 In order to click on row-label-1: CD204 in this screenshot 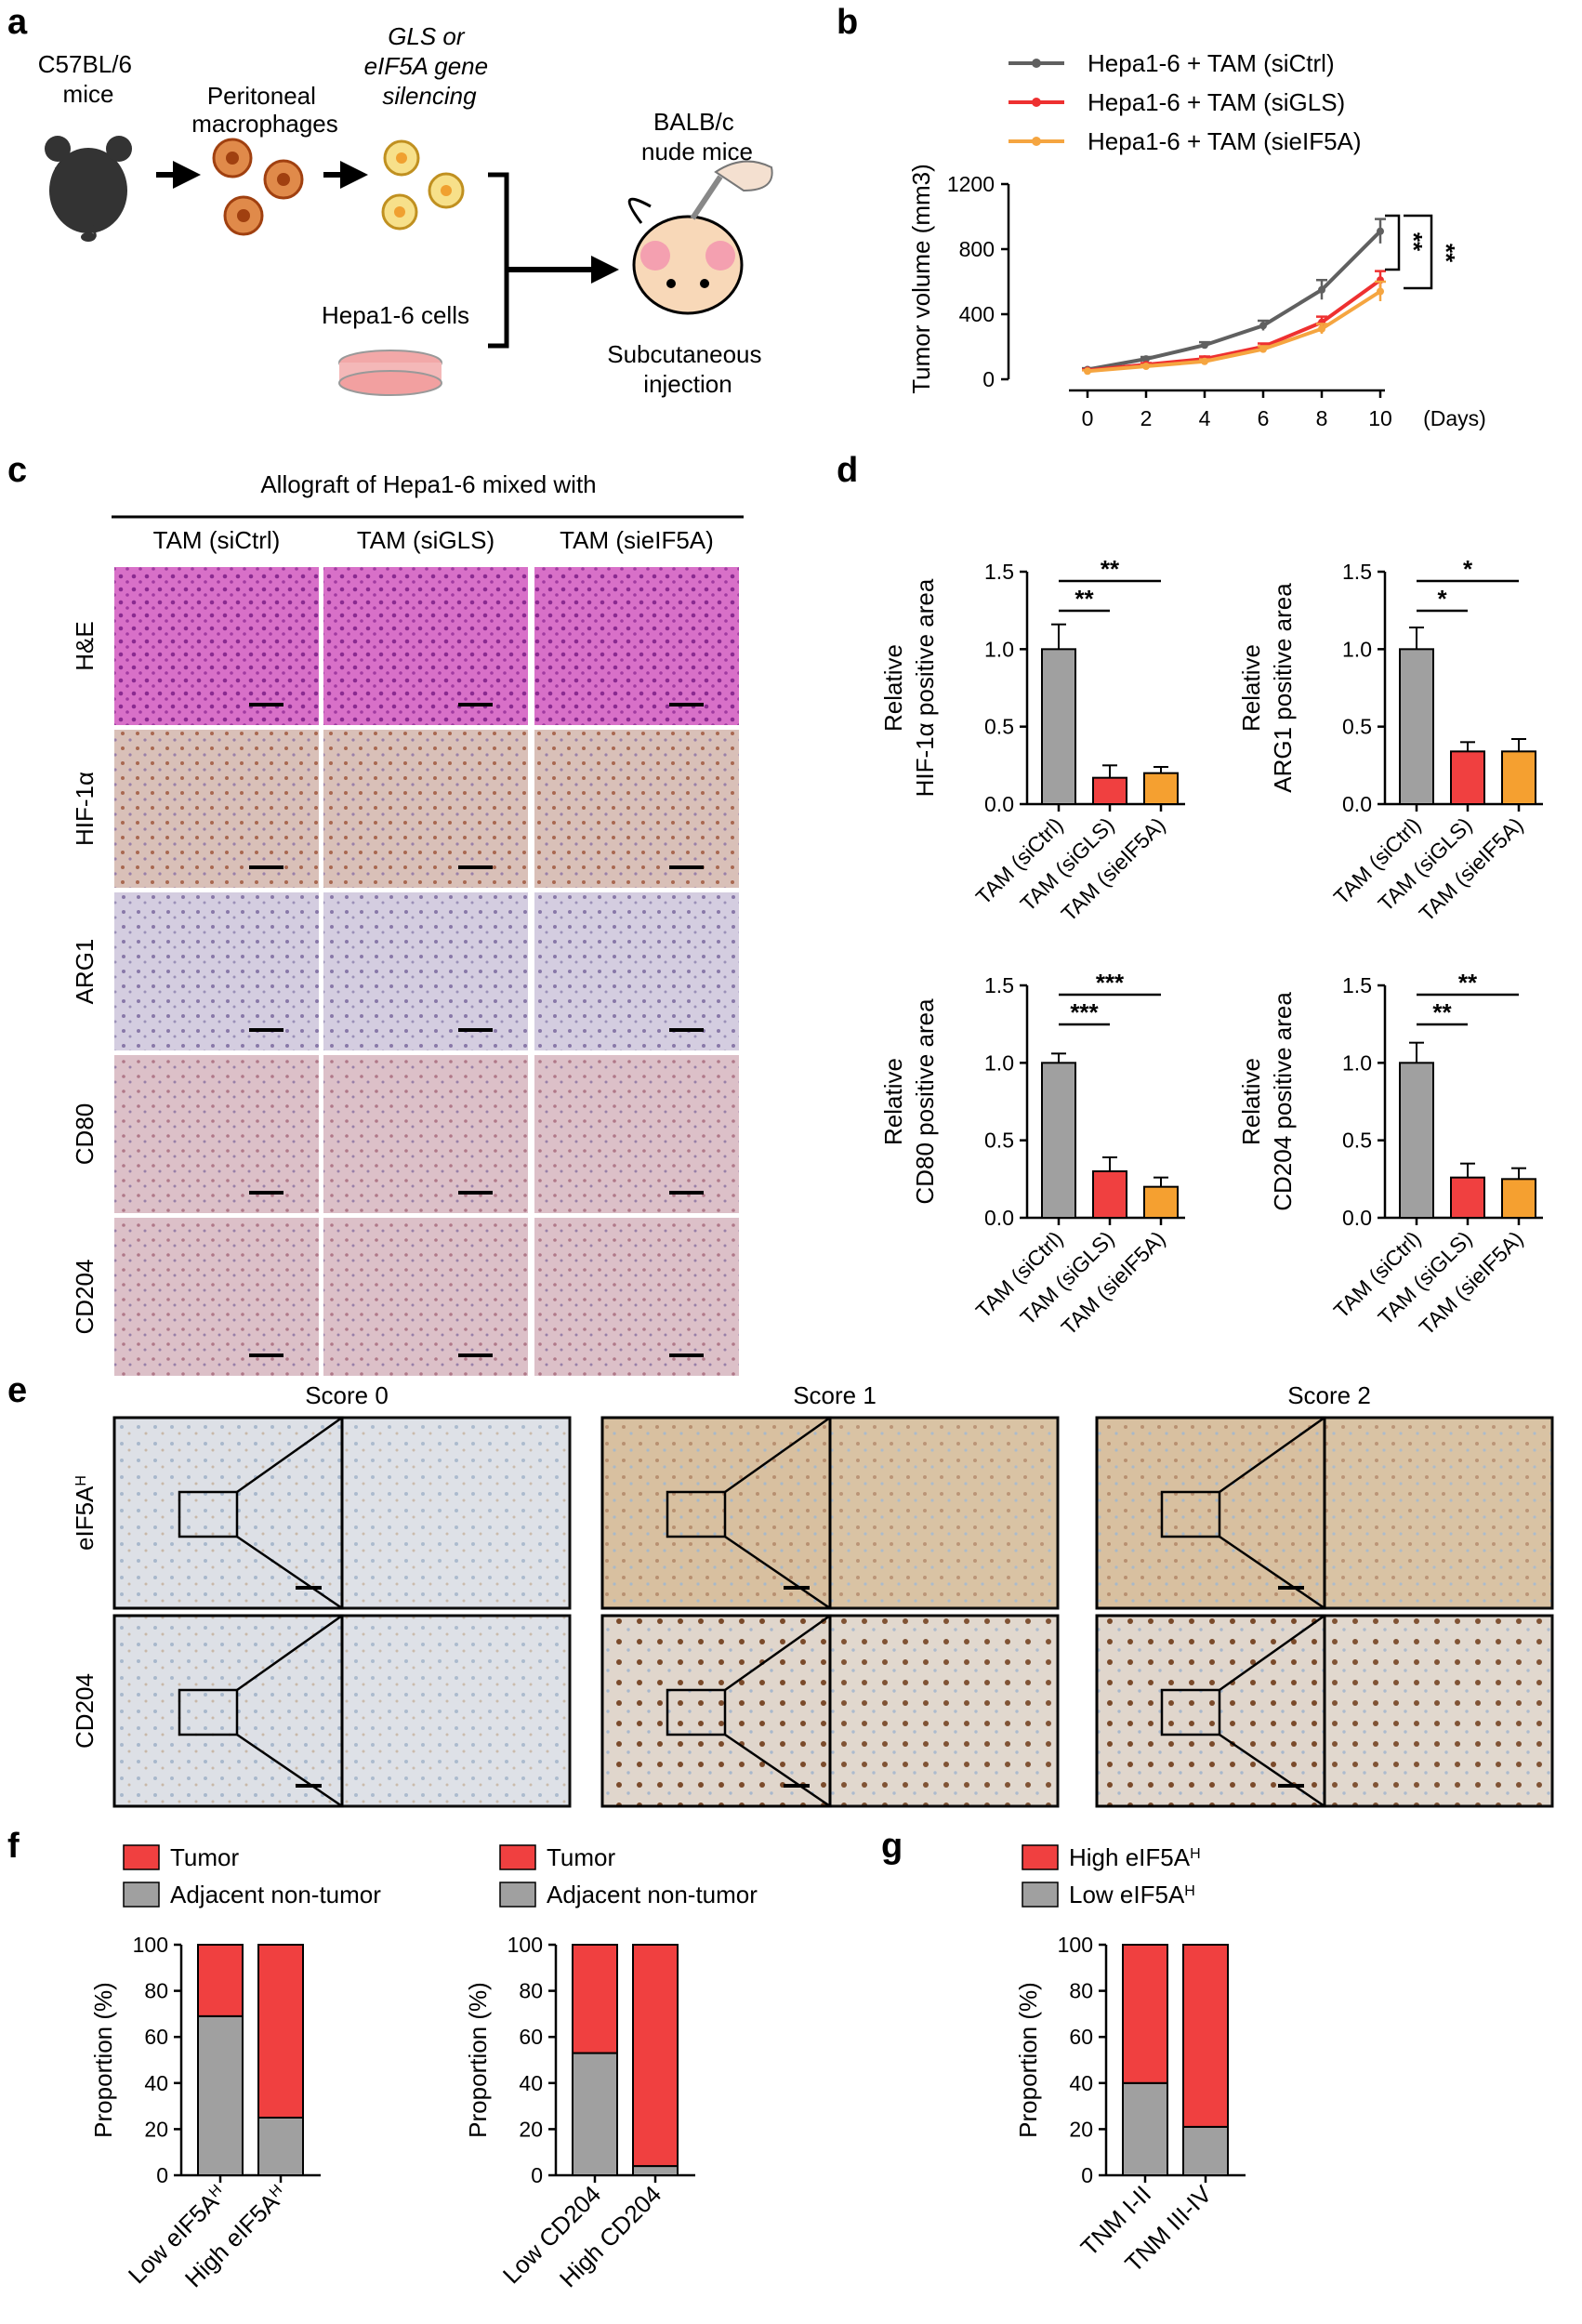, I will do `click(85, 1711)`.